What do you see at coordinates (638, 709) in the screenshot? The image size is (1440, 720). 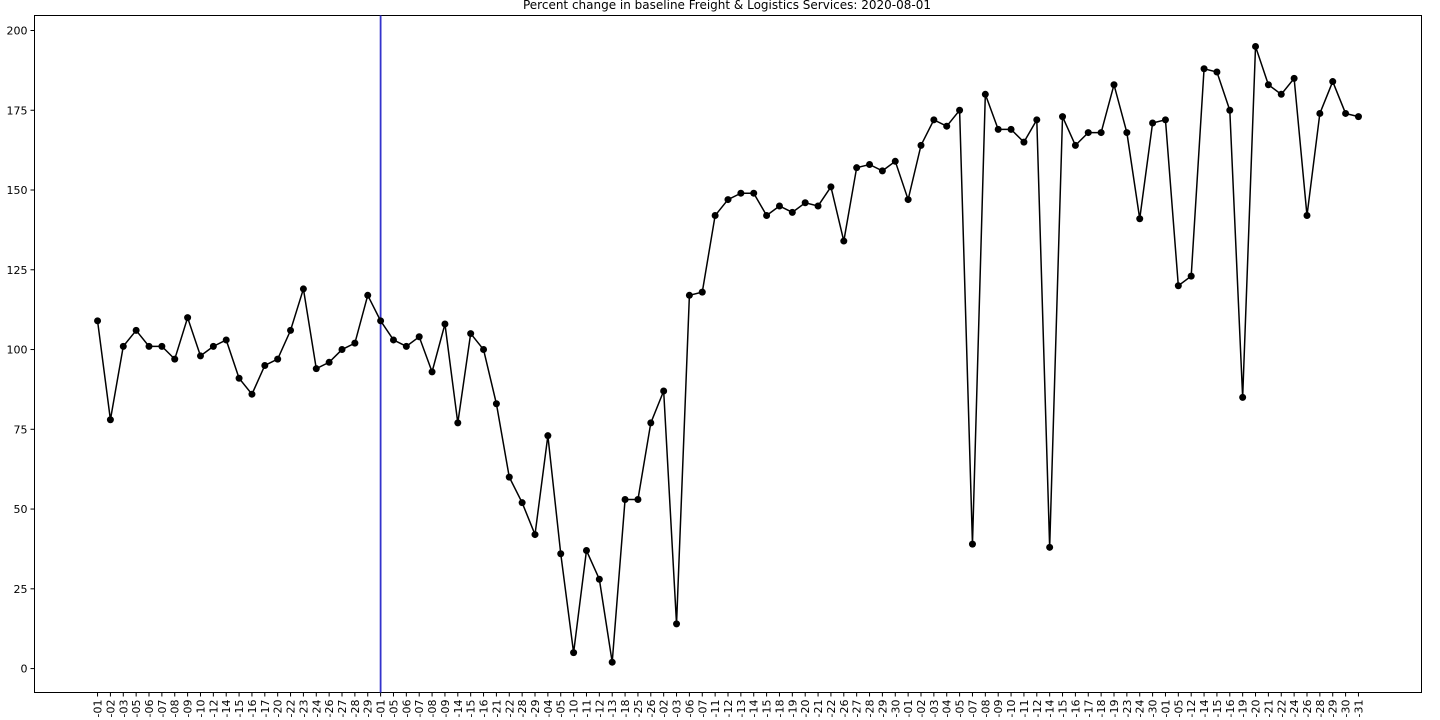 I see `x-tick-label: -25` at bounding box center [638, 709].